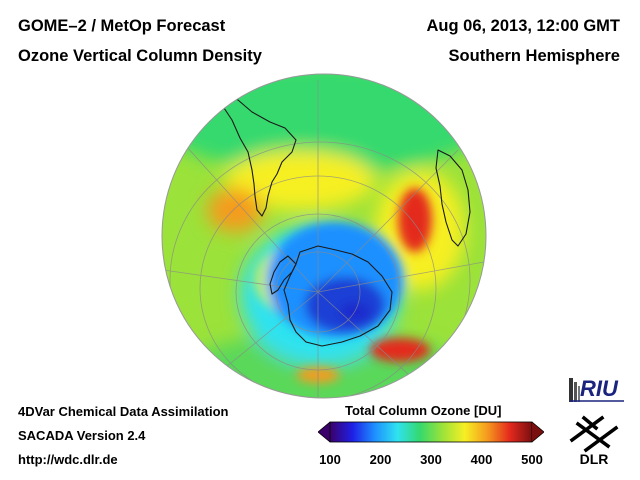  Describe the element at coordinates (431, 459) in the screenshot. I see `colorbar-tick-label: 300` at that location.